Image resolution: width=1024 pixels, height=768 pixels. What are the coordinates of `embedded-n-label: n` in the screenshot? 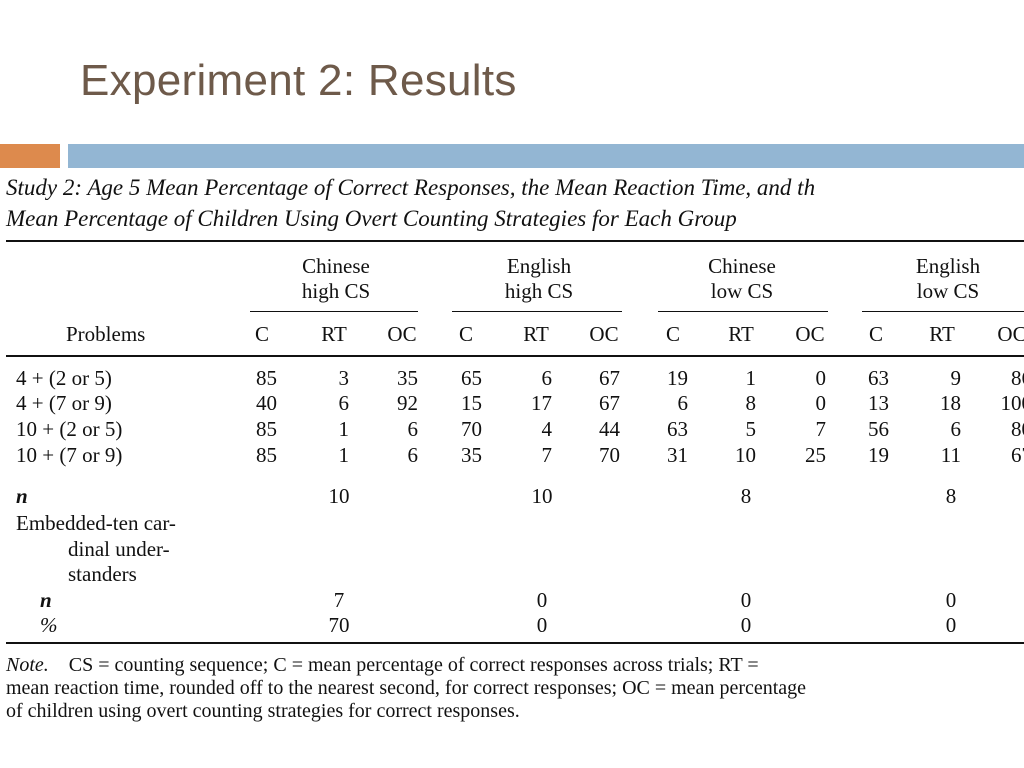 It's located at (46, 600).